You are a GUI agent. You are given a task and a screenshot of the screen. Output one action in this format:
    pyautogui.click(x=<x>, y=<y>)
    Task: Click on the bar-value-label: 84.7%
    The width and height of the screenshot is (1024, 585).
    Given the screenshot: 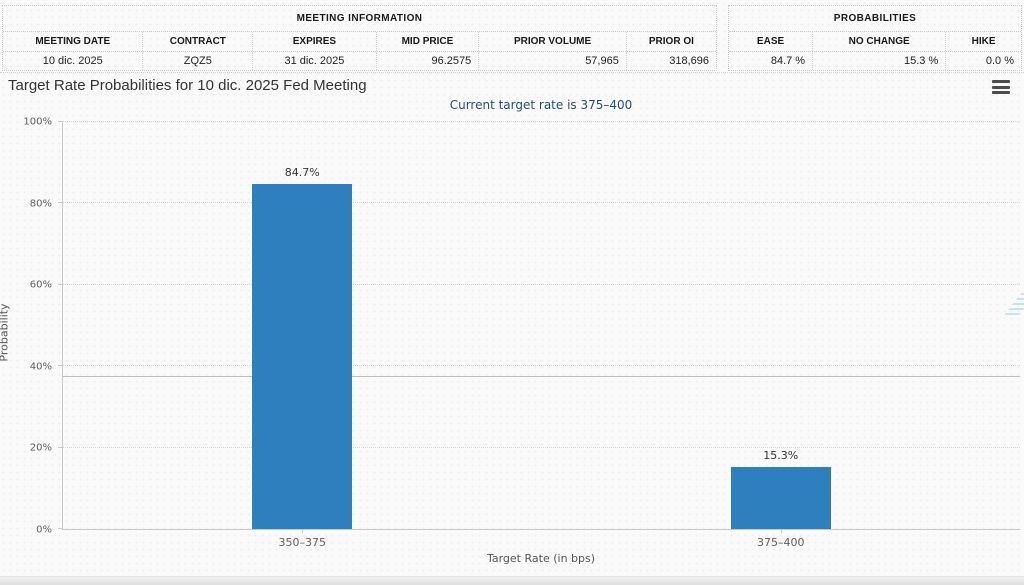 What is the action you would take?
    pyautogui.click(x=302, y=173)
    